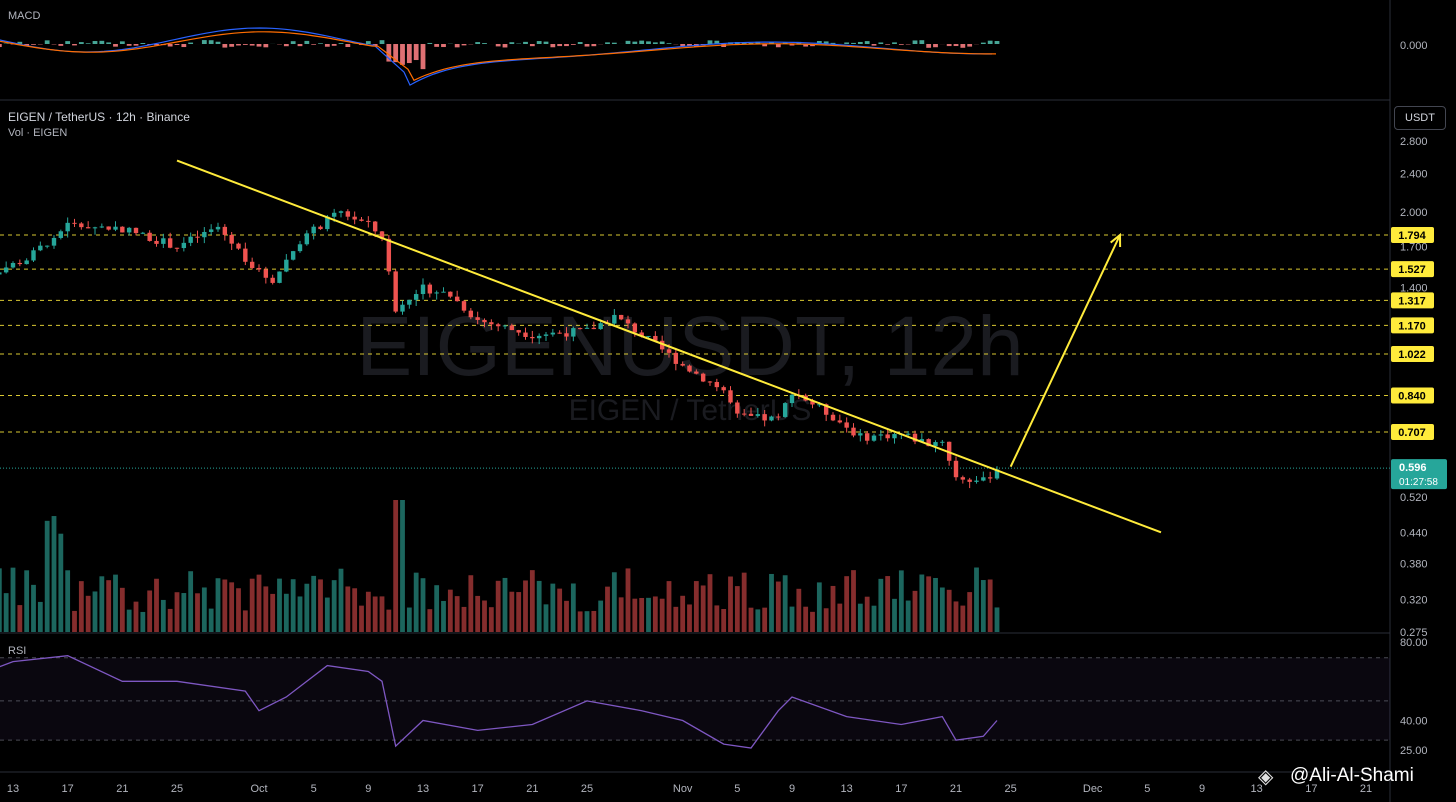 The image size is (1456, 802). What do you see at coordinates (1412, 270) in the screenshot?
I see `resistance-value-1: 1.527` at bounding box center [1412, 270].